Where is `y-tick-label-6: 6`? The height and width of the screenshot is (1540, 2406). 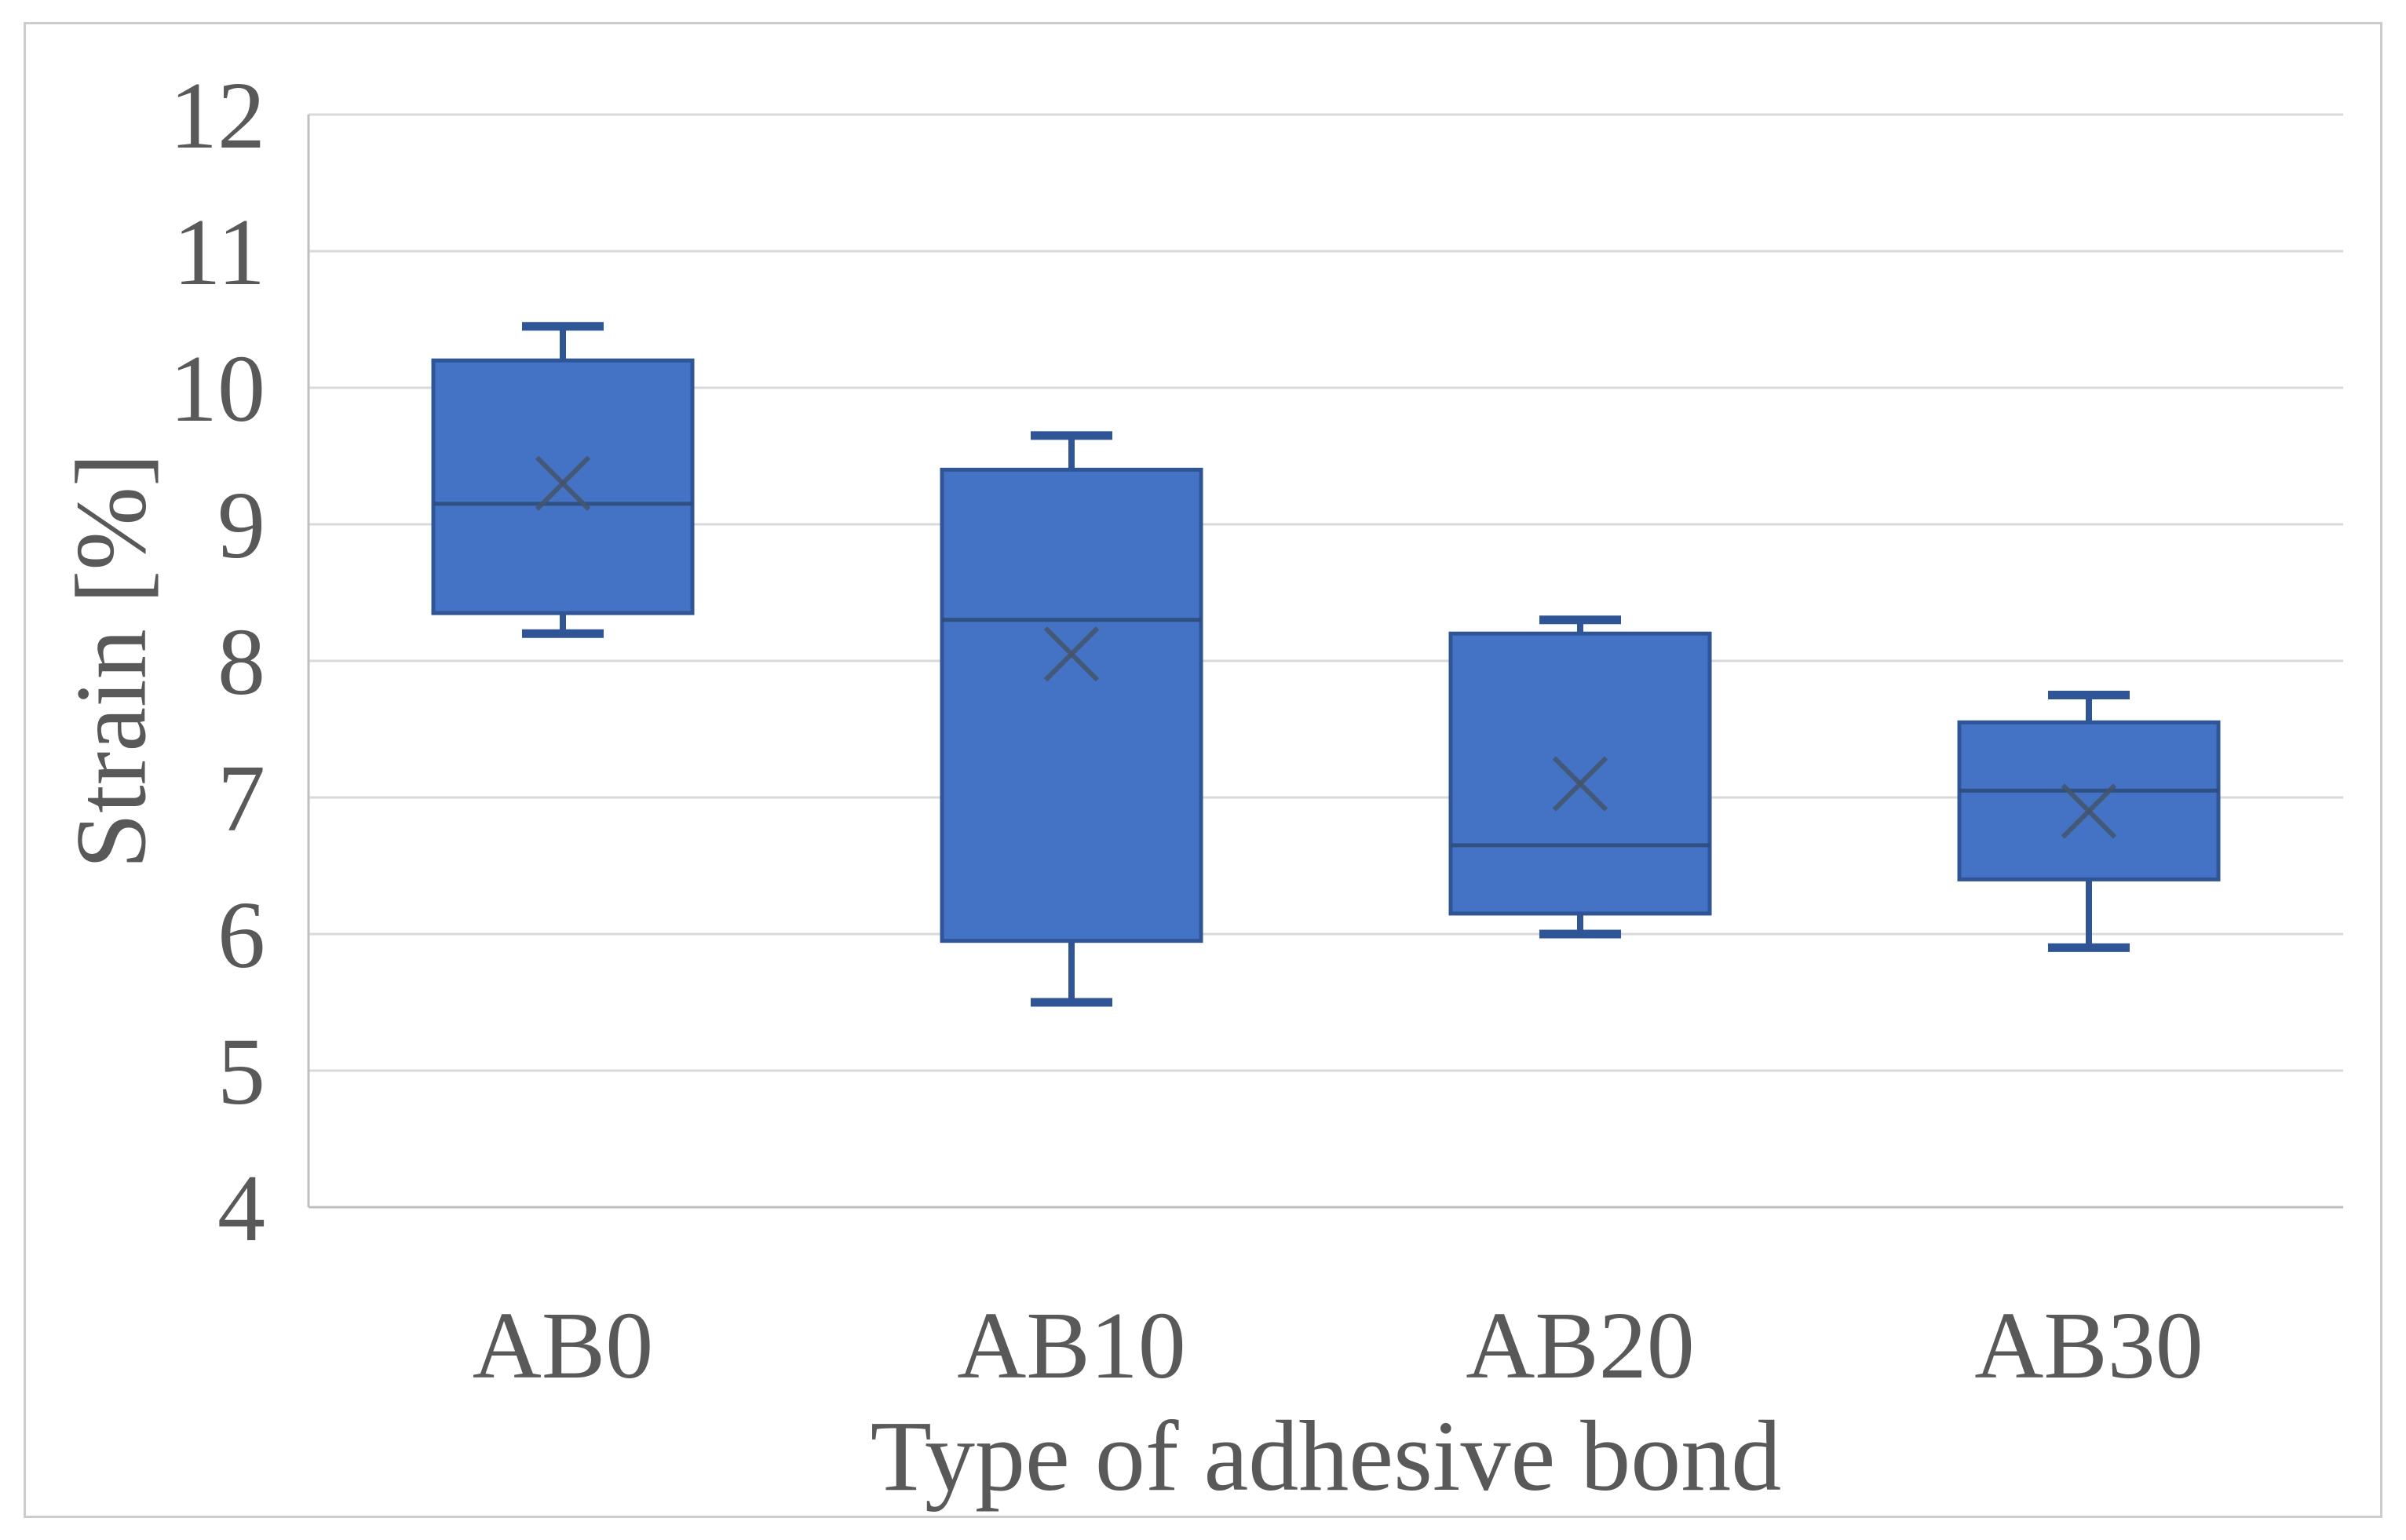
y-tick-label-6: 6 is located at coordinates (241, 935).